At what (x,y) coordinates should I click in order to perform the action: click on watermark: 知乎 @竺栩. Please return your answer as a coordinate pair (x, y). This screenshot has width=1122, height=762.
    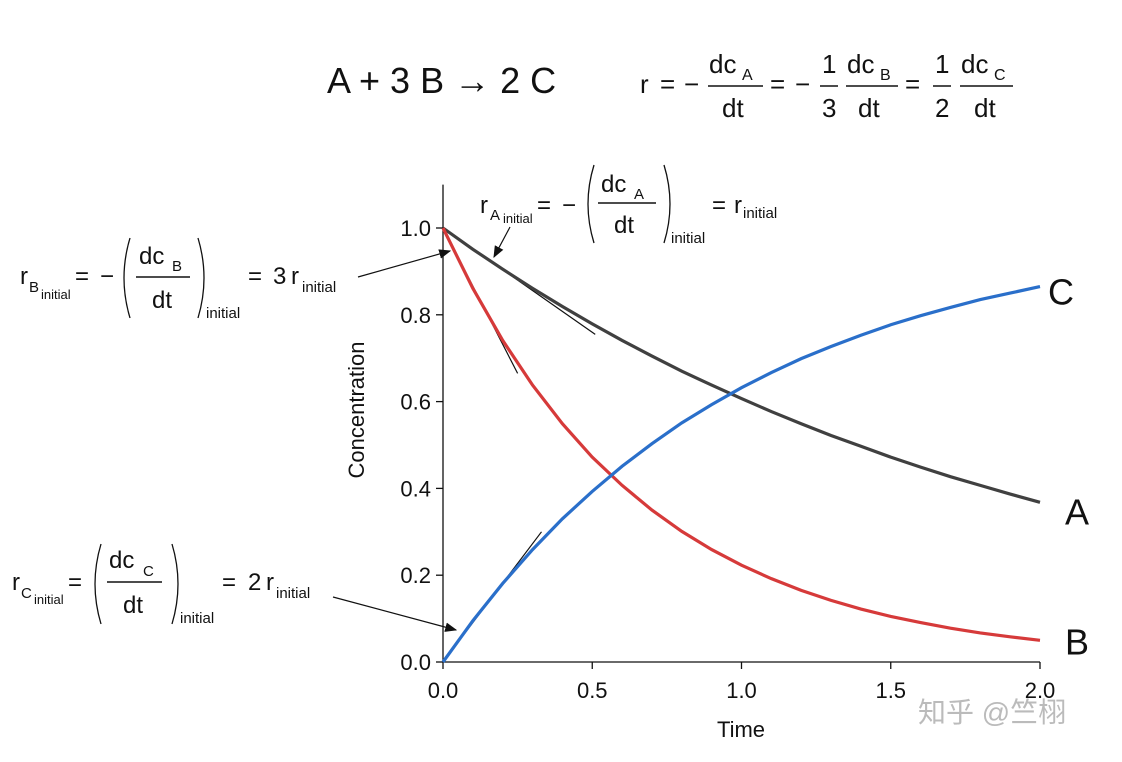
    Looking at the image, I should click on (992, 712).